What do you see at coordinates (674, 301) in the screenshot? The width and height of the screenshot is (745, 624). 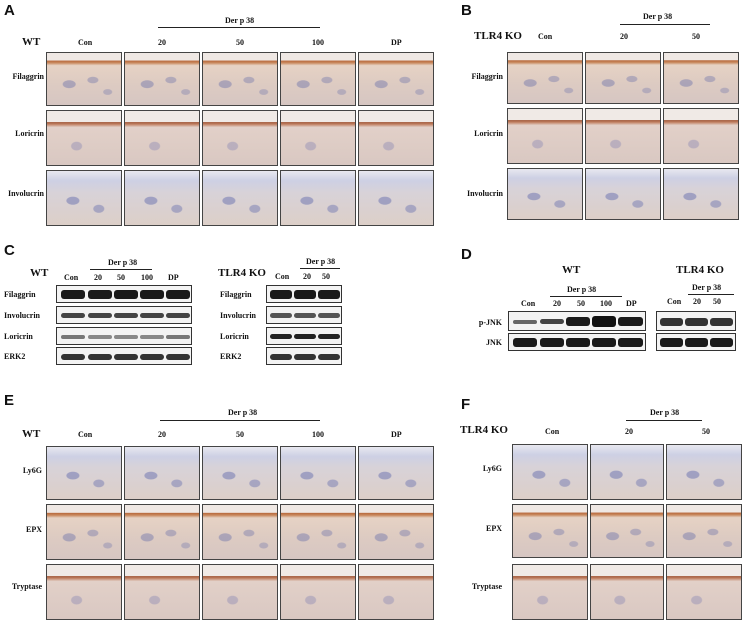 I see `panel-d-ko-col: Con` at bounding box center [674, 301].